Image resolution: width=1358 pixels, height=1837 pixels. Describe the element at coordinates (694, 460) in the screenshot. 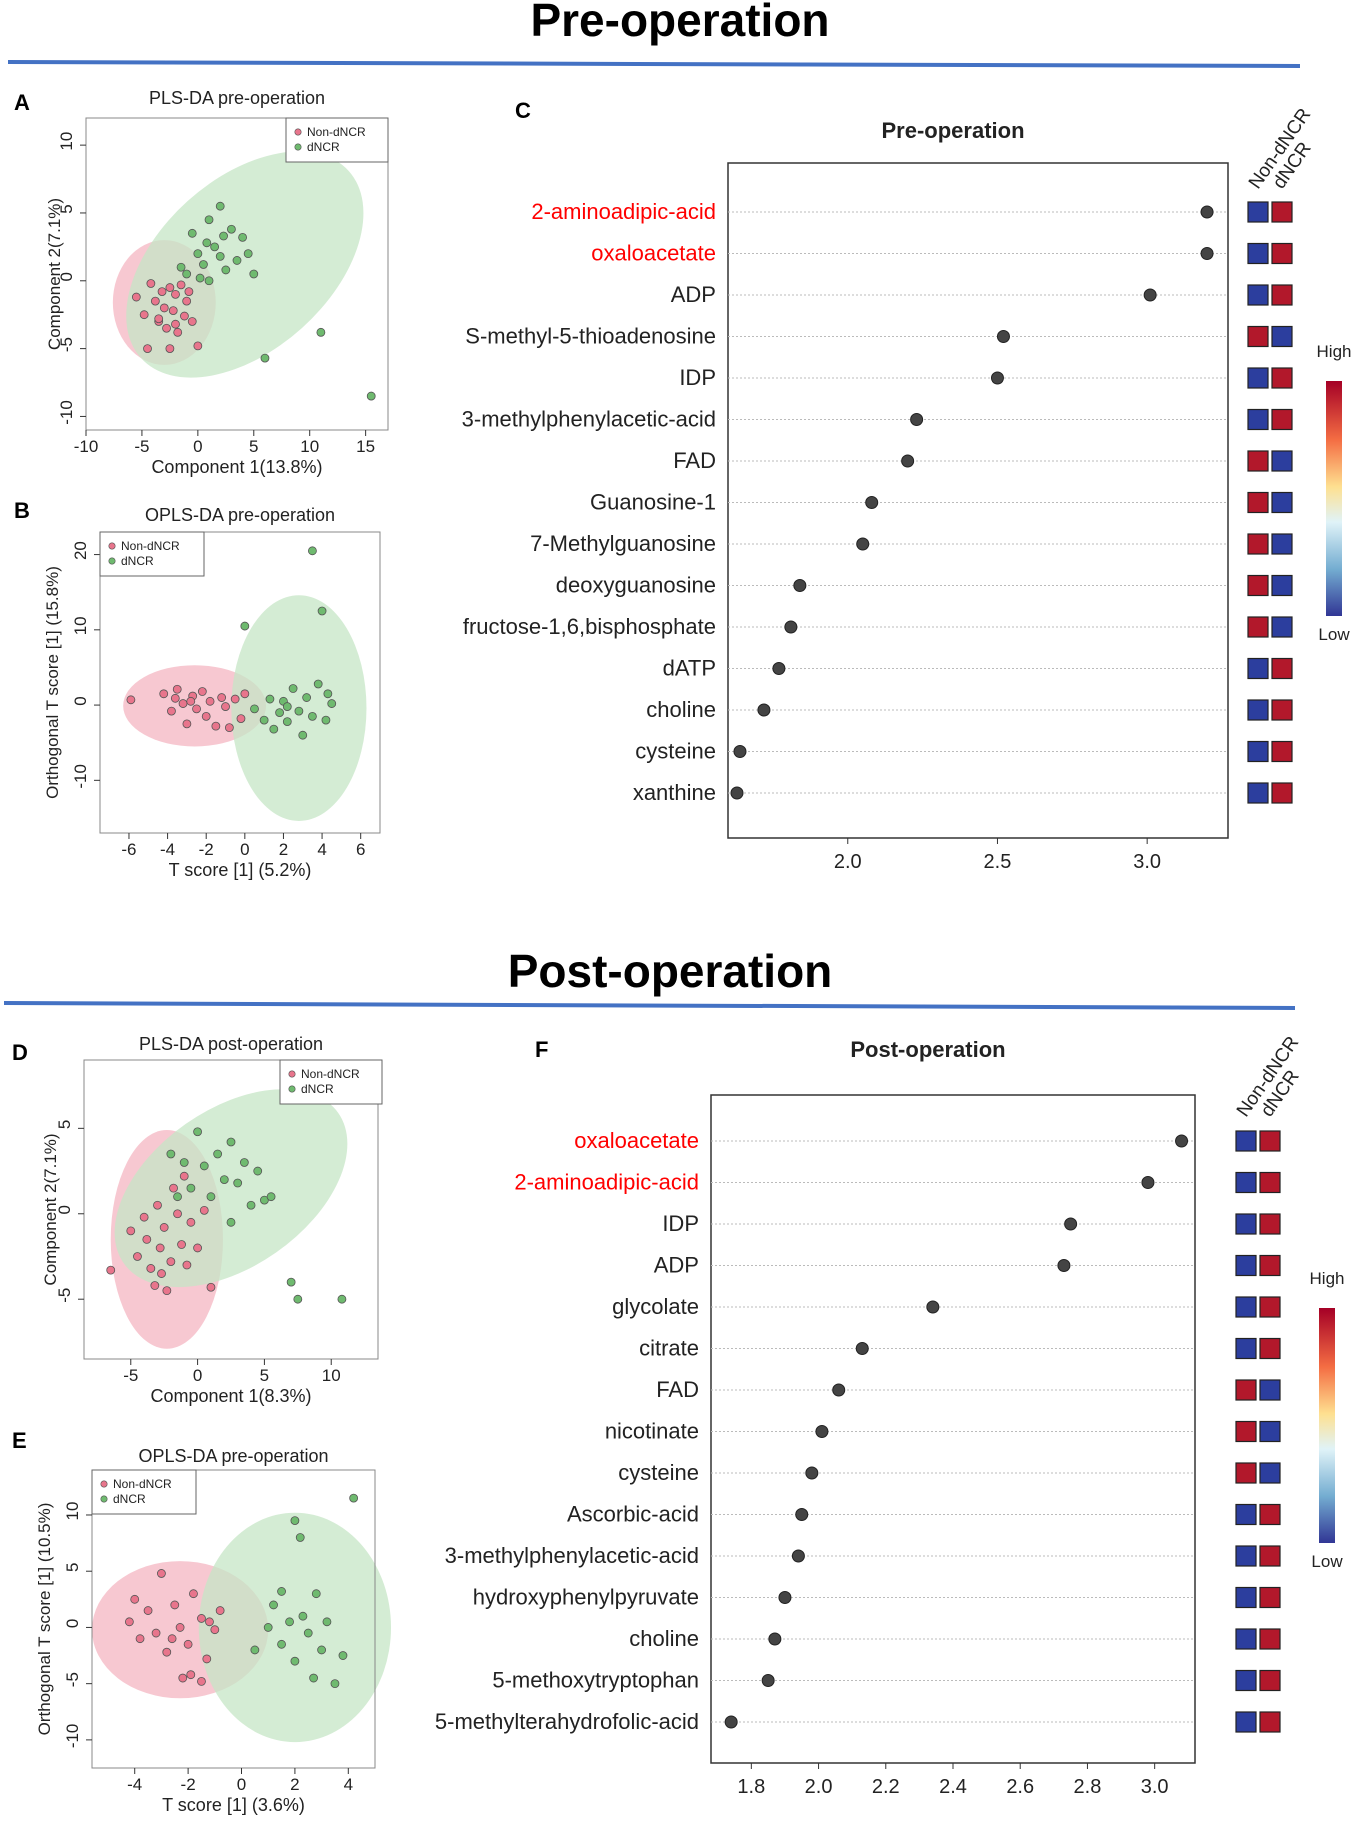

I see `metabolite-label: FAD` at that location.